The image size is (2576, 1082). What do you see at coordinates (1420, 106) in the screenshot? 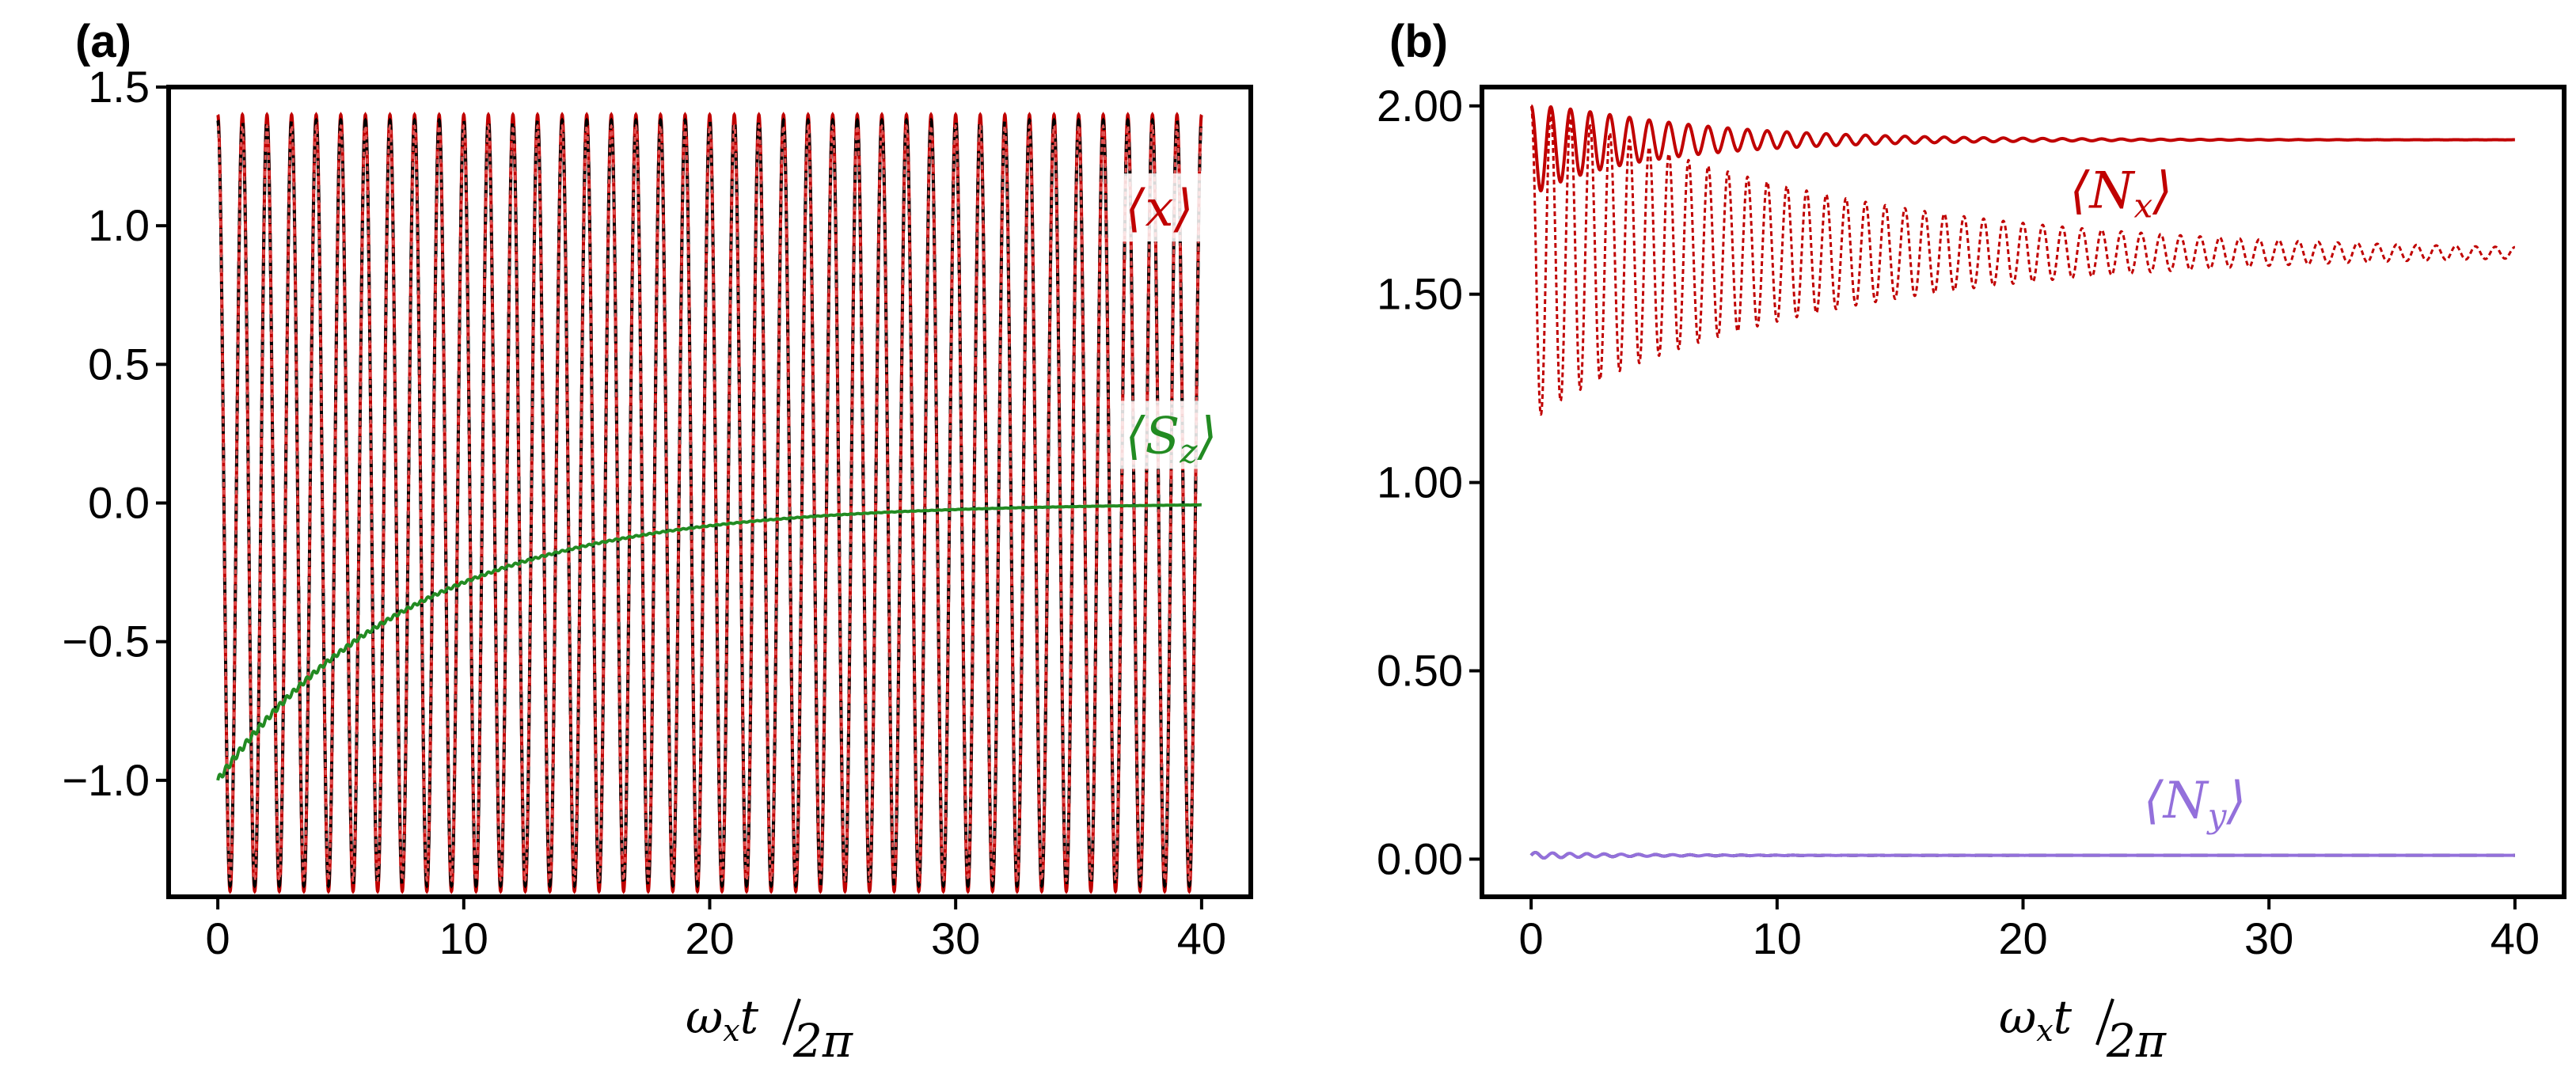
I see `y-tick-label: 2.00` at bounding box center [1420, 106].